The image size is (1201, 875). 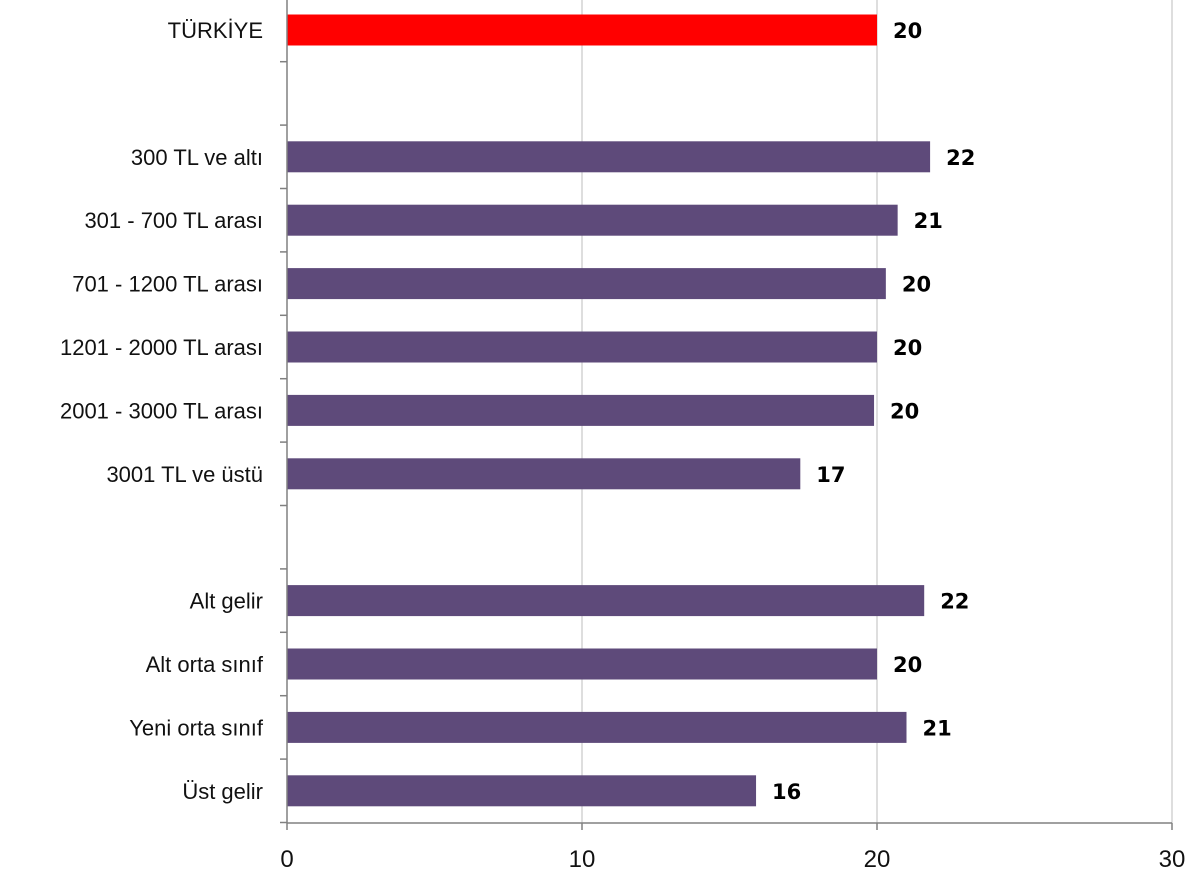 What do you see at coordinates (226, 601) in the screenshot?
I see `category-label: Alt gelir` at bounding box center [226, 601].